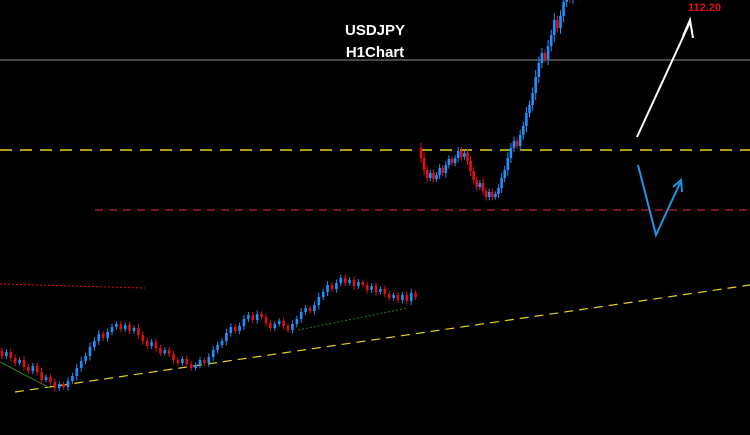  I want to click on target-price-label: 112.20, so click(704, 8).